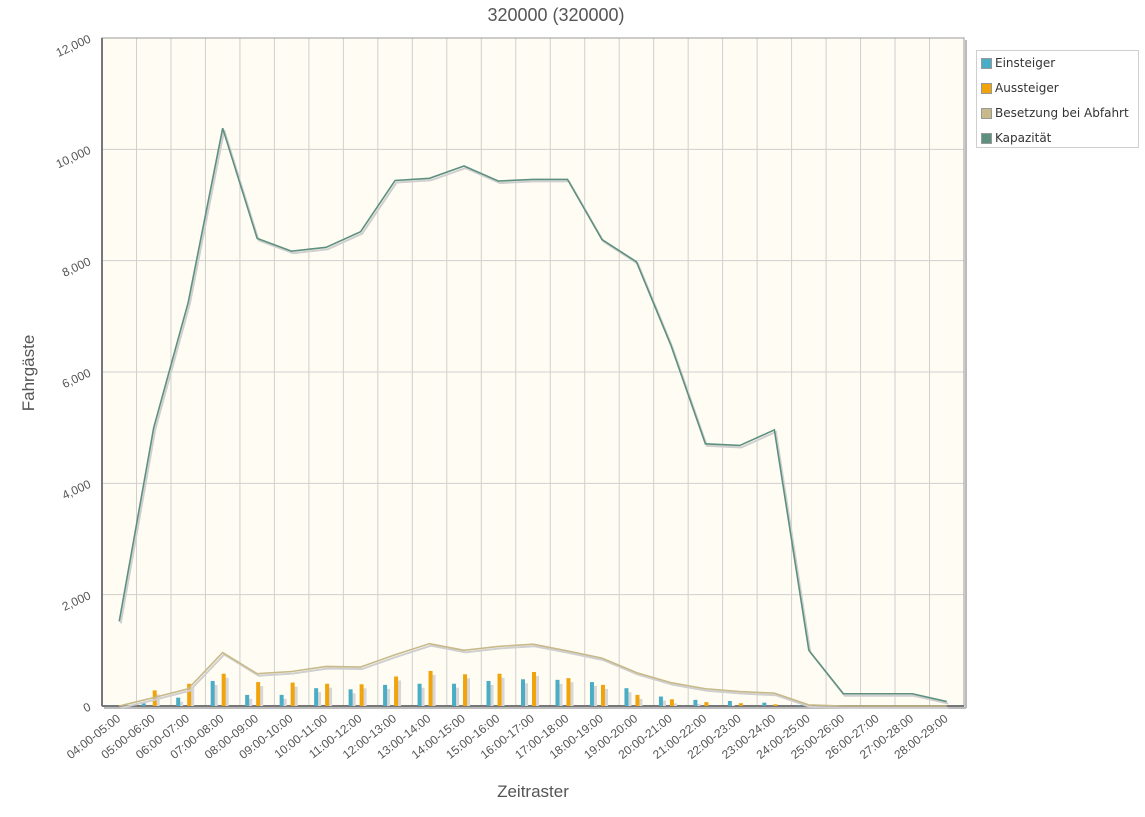 This screenshot has height=817, width=1145. I want to click on line-shadow, so click(534, 676).